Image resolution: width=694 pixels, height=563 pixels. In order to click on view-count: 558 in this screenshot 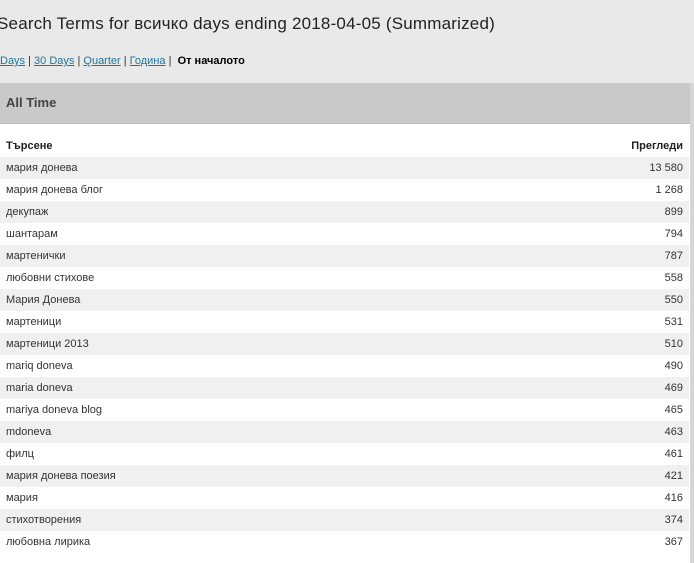, I will do `click(673, 278)`.